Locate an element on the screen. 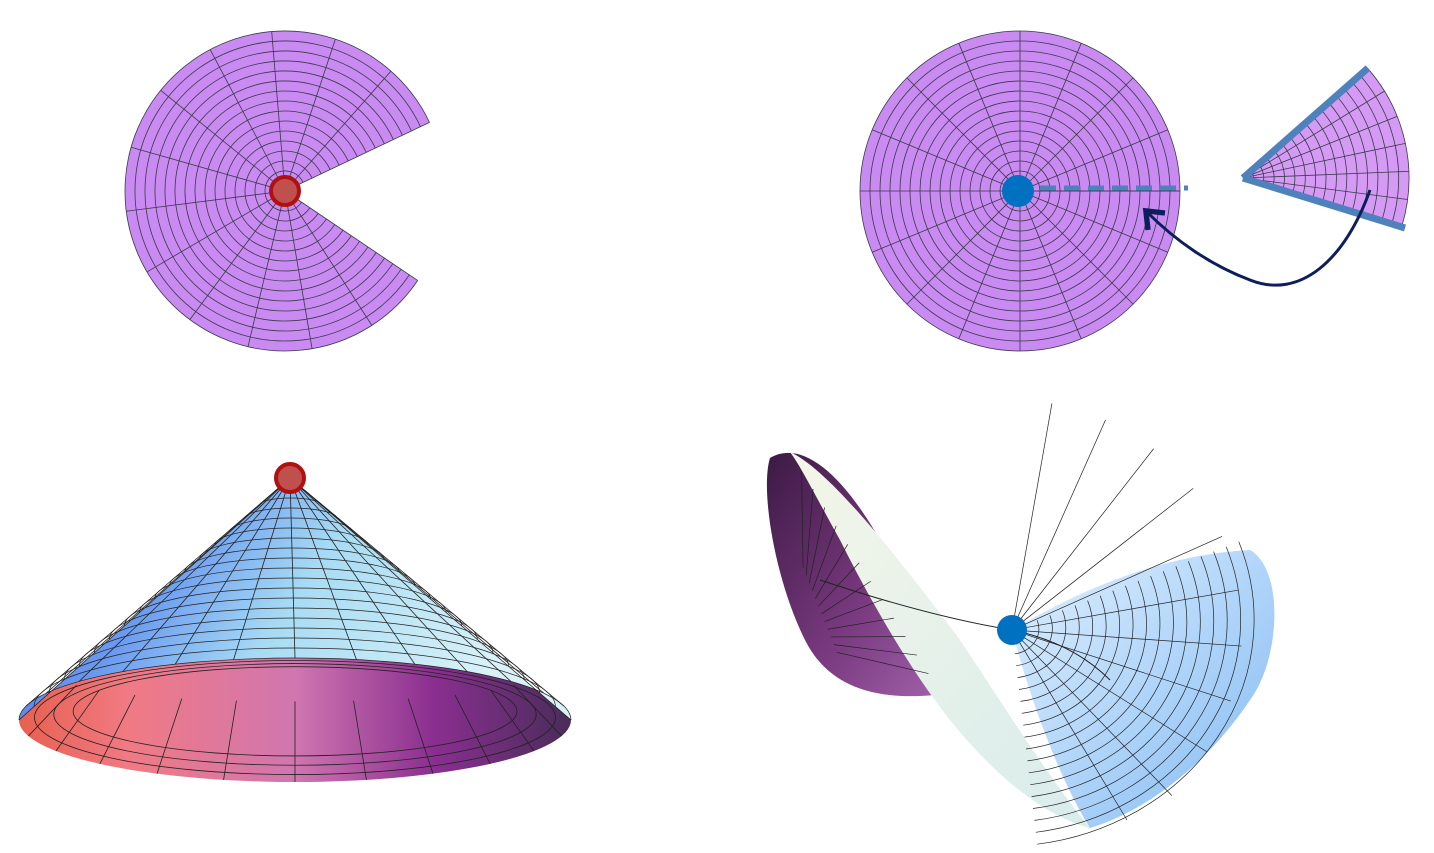  lobe is located at coordinates (1143, 689).